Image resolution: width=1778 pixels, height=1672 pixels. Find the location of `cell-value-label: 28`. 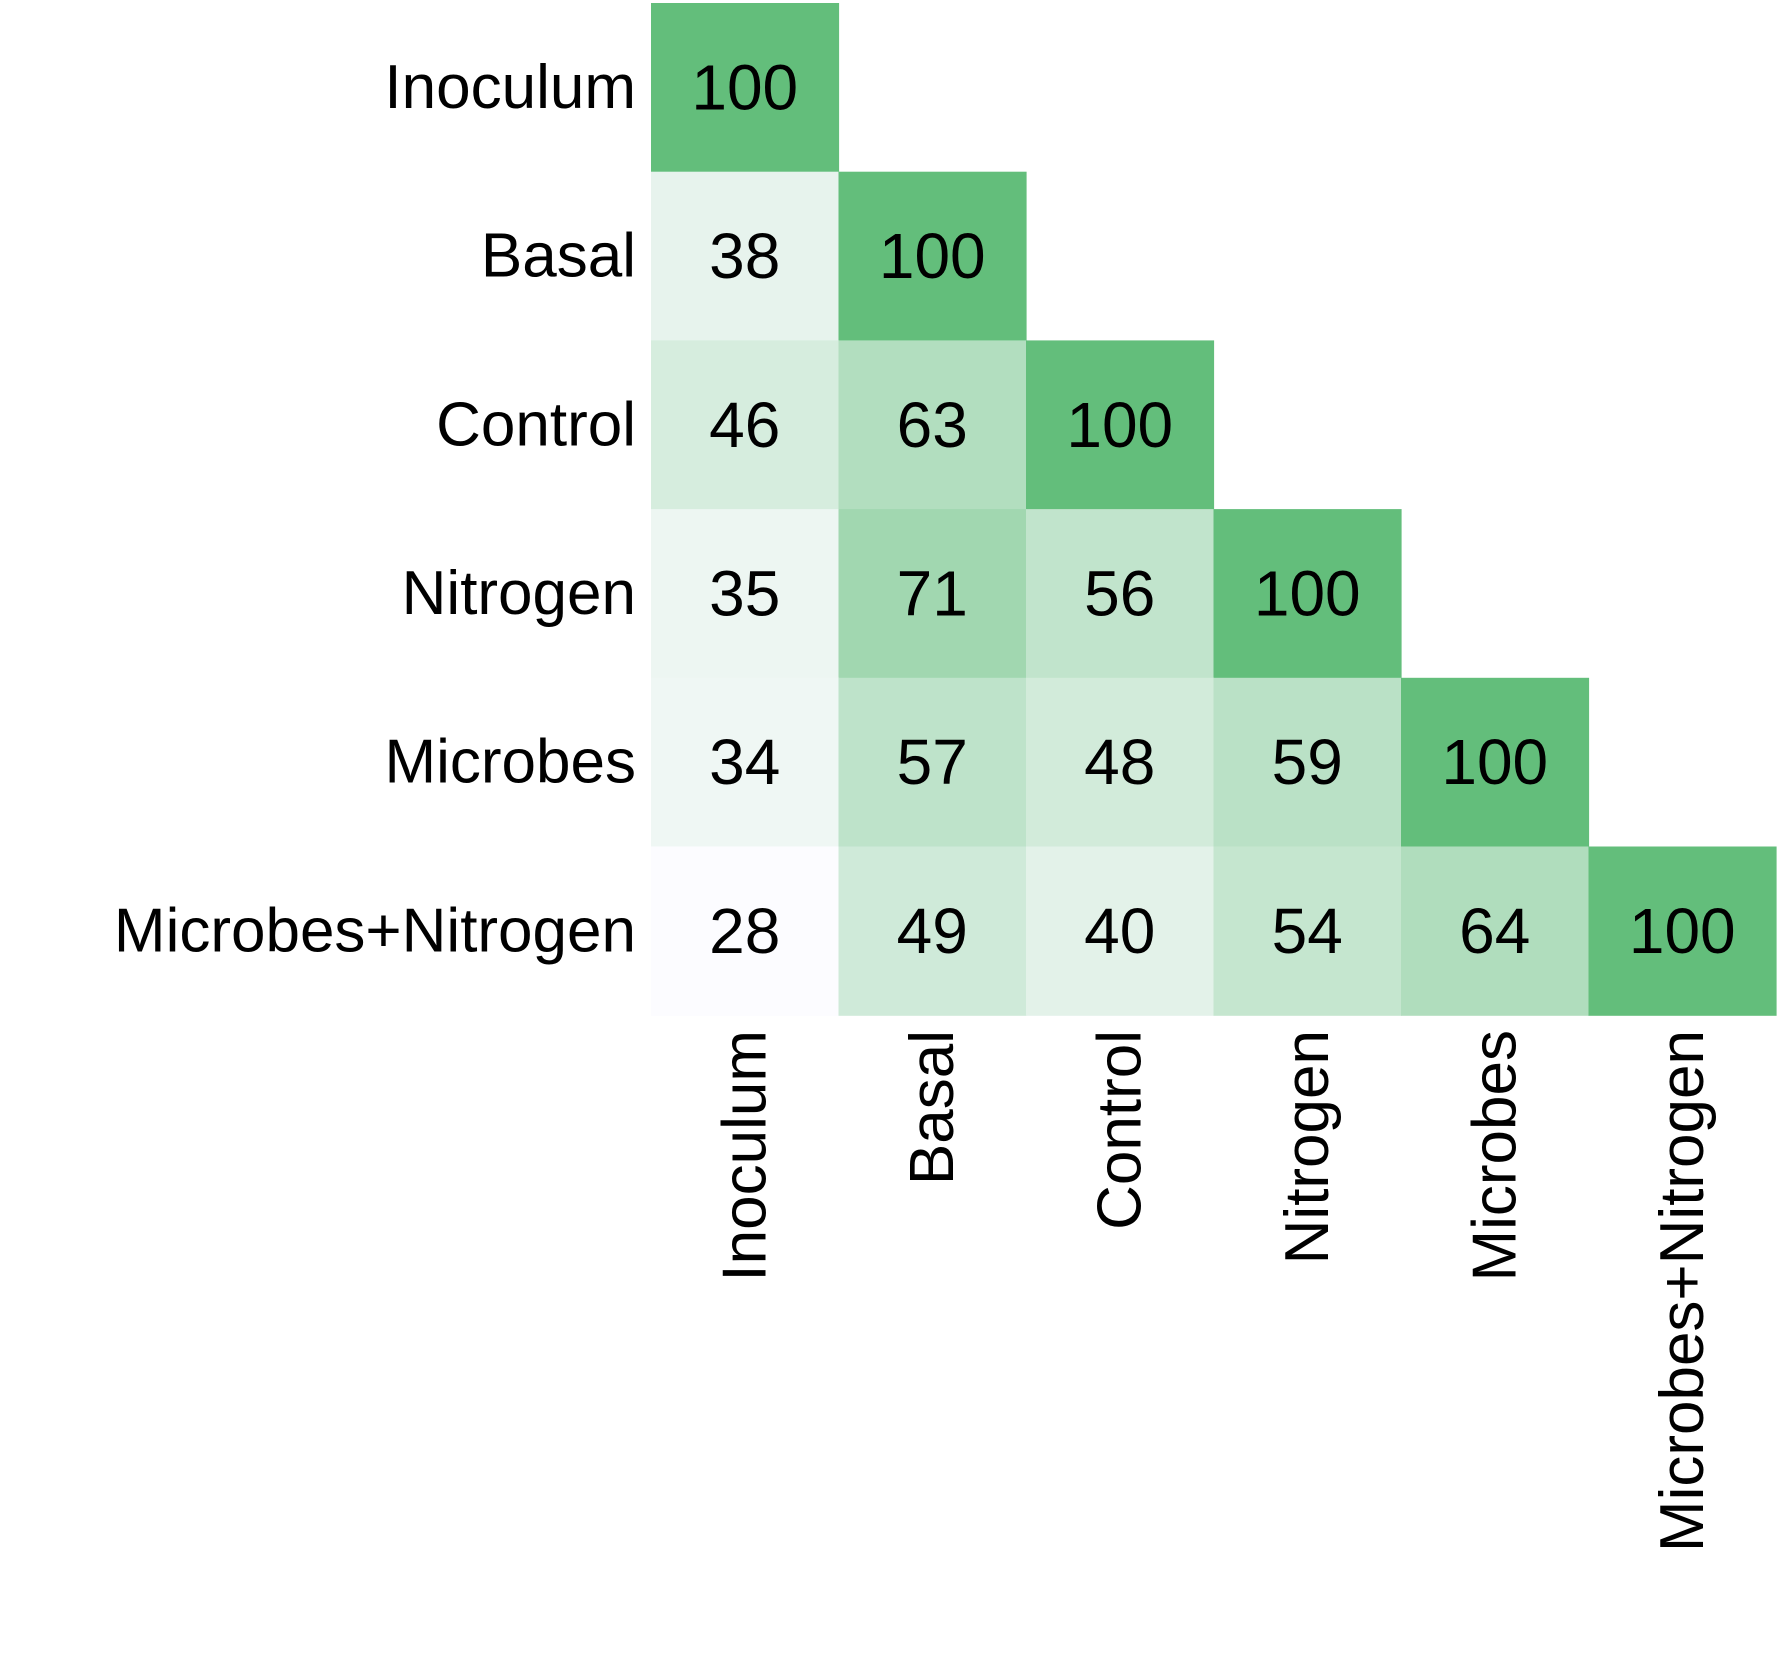

cell-value-label: 28 is located at coordinates (744, 931).